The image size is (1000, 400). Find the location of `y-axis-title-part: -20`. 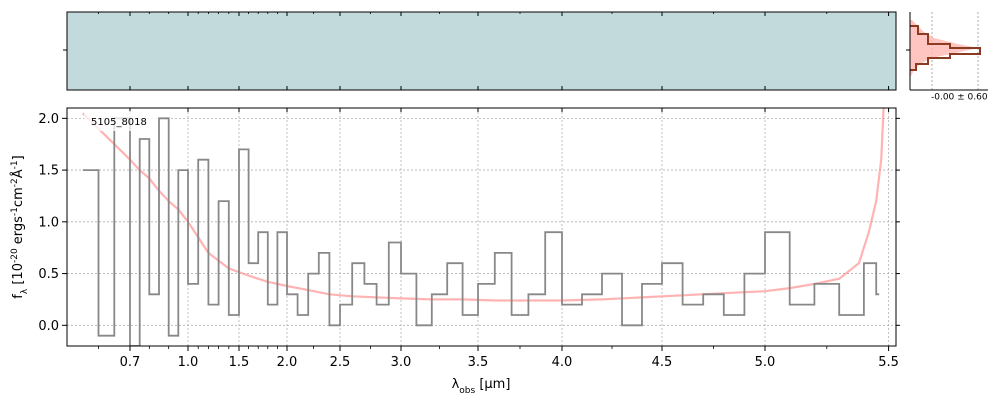

y-axis-title-part: -20 is located at coordinates (15, 255).